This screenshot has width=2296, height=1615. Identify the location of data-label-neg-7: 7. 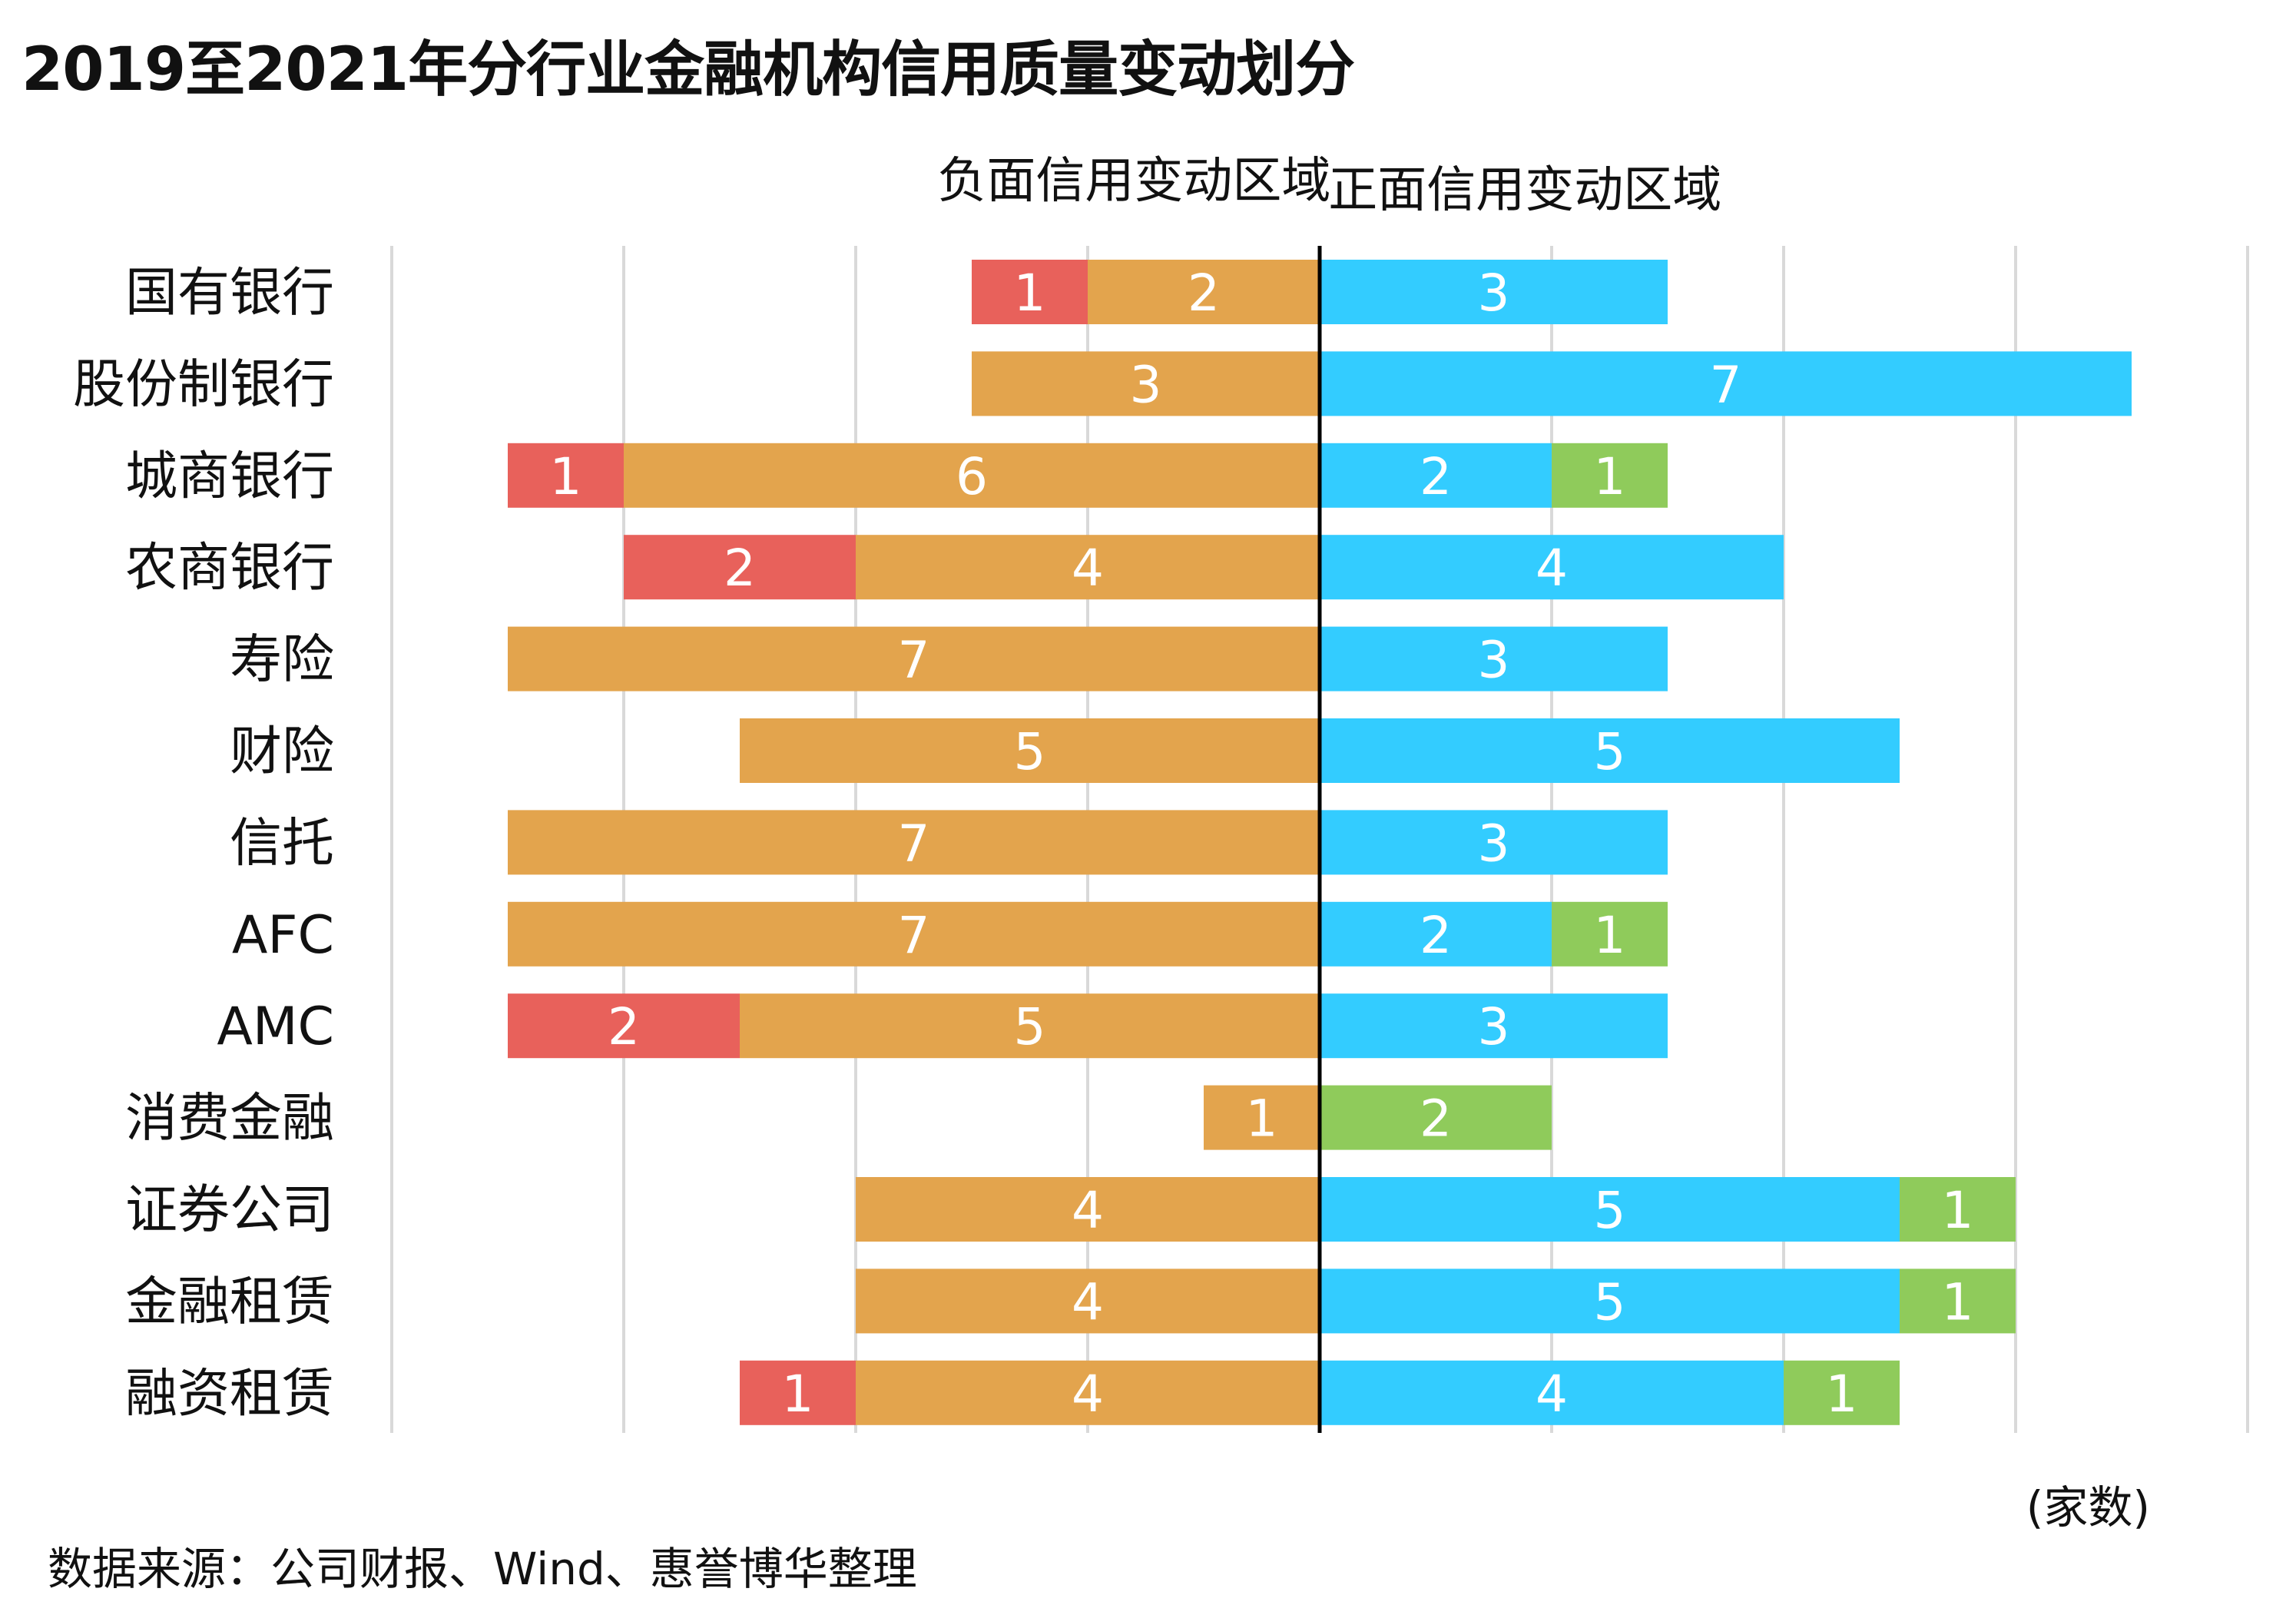
(914, 936).